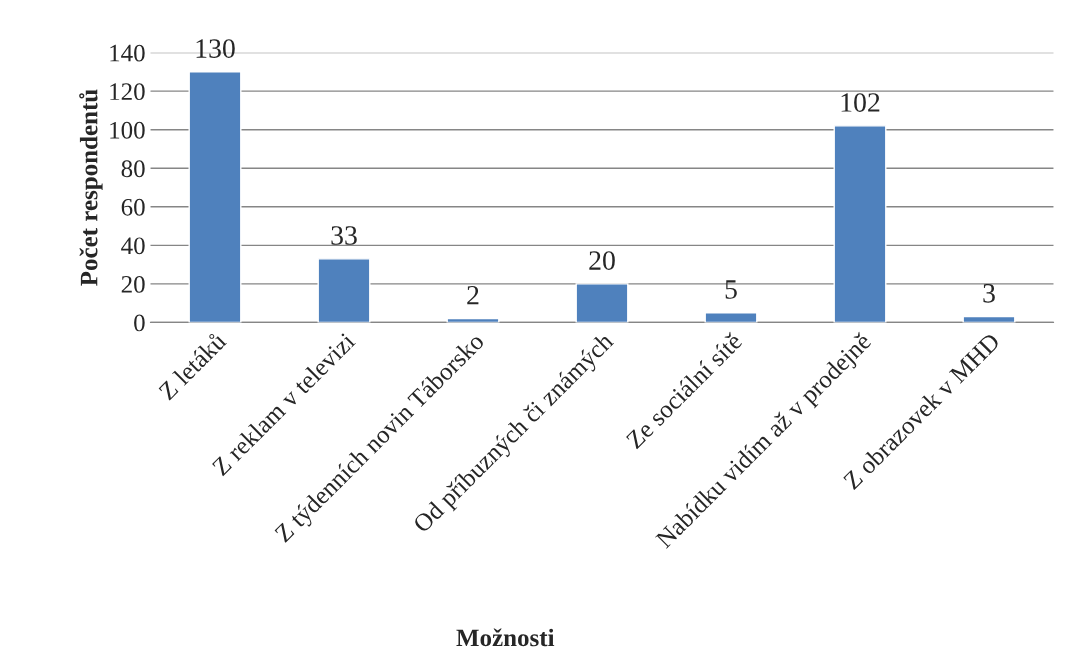 The width and height of the screenshot is (1075, 658). Describe the element at coordinates (133, 207) in the screenshot. I see `y-tick-label: 60` at that location.